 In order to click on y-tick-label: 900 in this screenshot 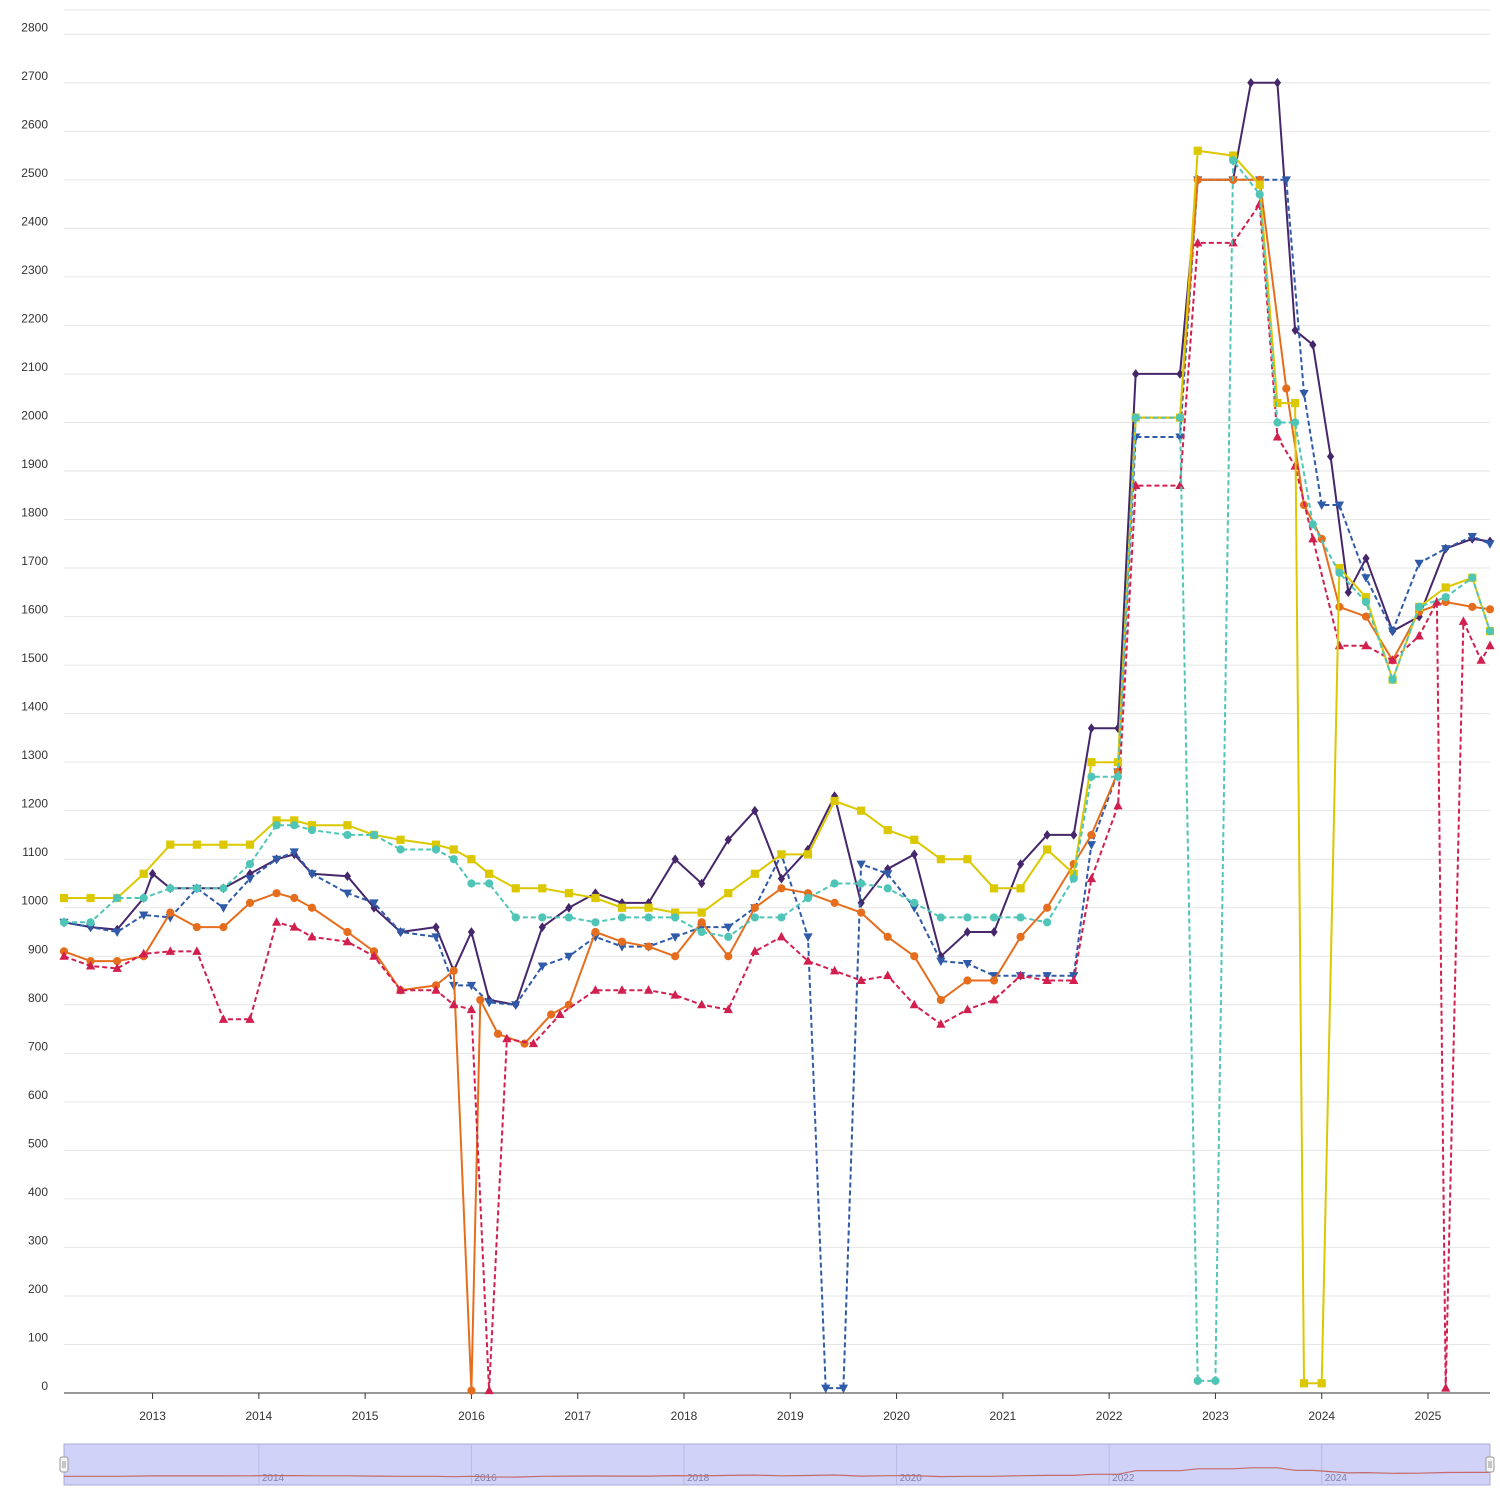, I will do `click(38, 949)`.